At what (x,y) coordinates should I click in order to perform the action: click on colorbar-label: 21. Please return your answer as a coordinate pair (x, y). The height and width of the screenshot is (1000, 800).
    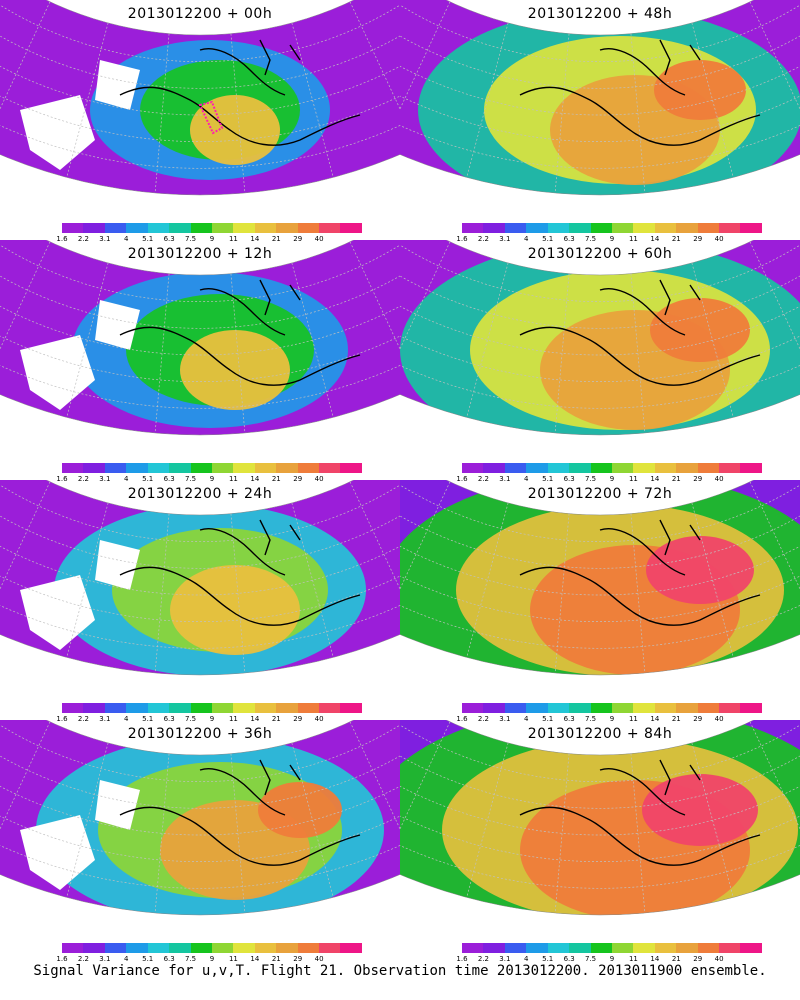
    Looking at the image, I should click on (676, 959).